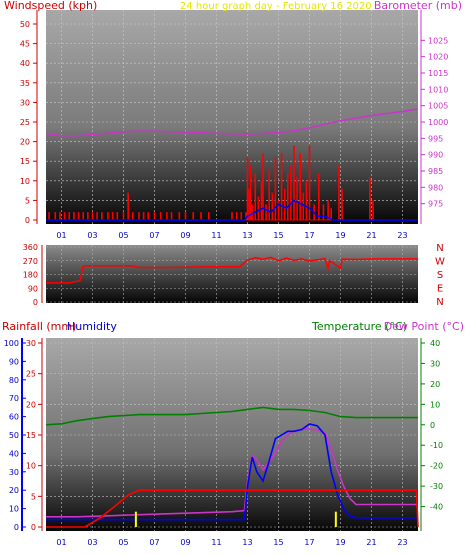  What do you see at coordinates (435, 187) in the screenshot?
I see `barometer-tick-label: 980` at bounding box center [435, 187].